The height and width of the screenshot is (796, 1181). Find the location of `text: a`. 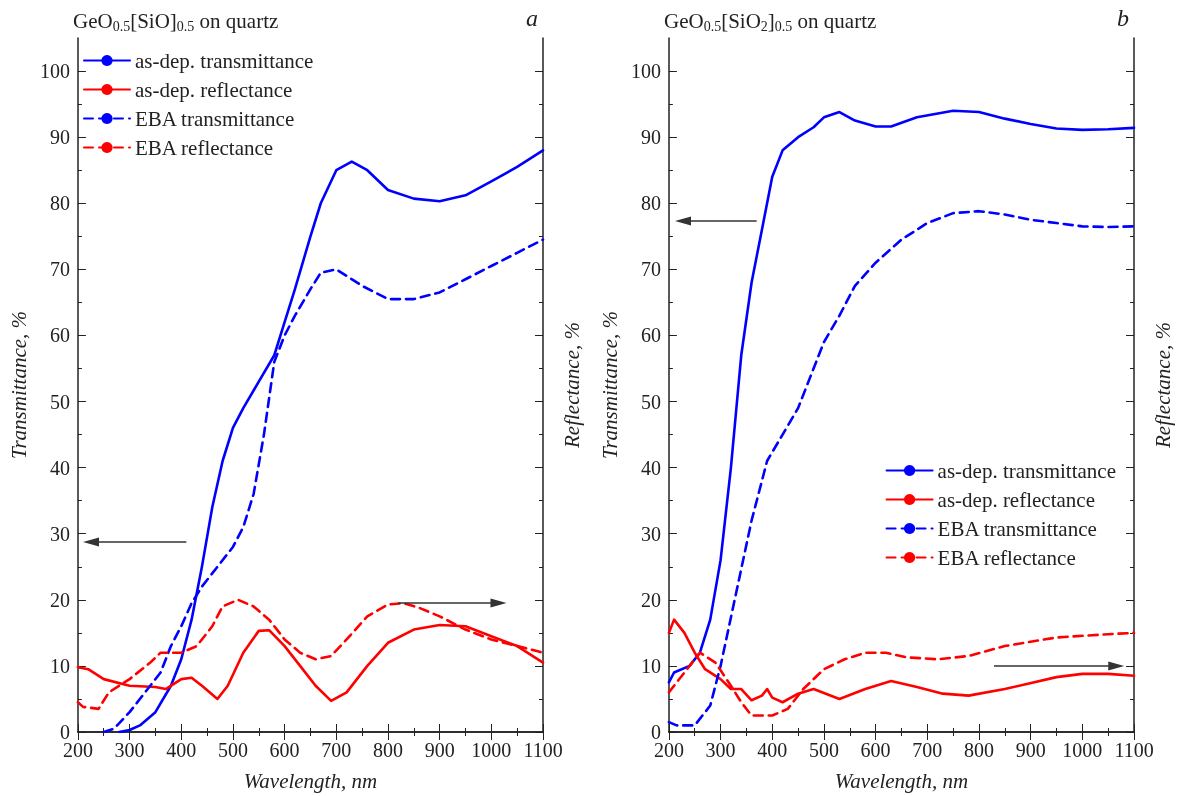

text: a is located at coordinates (532, 18).